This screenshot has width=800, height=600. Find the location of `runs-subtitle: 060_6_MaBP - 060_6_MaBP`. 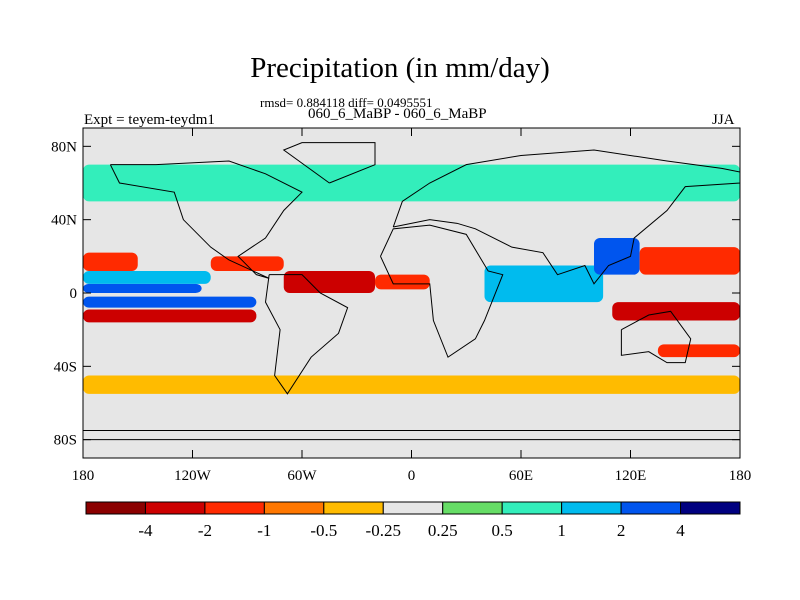

runs-subtitle: 060_6_MaBP - 060_6_MaBP is located at coordinates (397, 114).